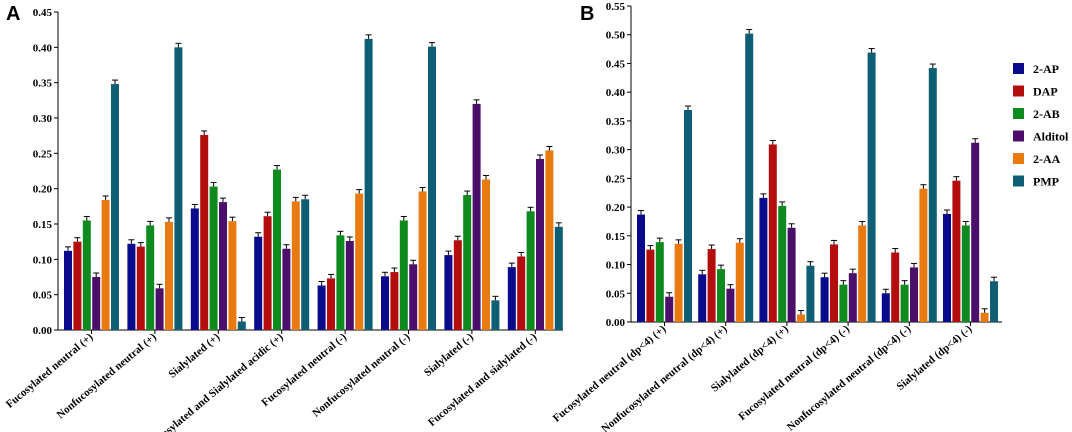  I want to click on x-tick-label: Nonfucosylated neutral (dp<4) (+), so click(664, 377).